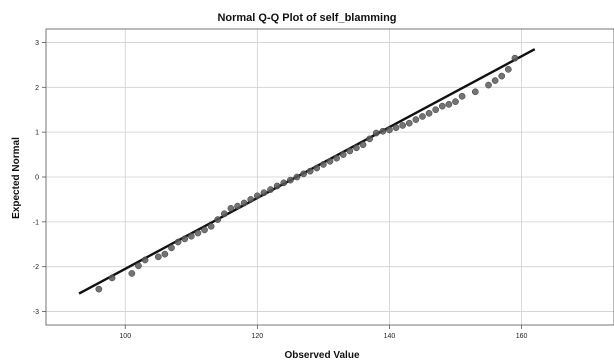  I want to click on chart-title: Normal Q-Q Plot of self_blamming, so click(306, 18).